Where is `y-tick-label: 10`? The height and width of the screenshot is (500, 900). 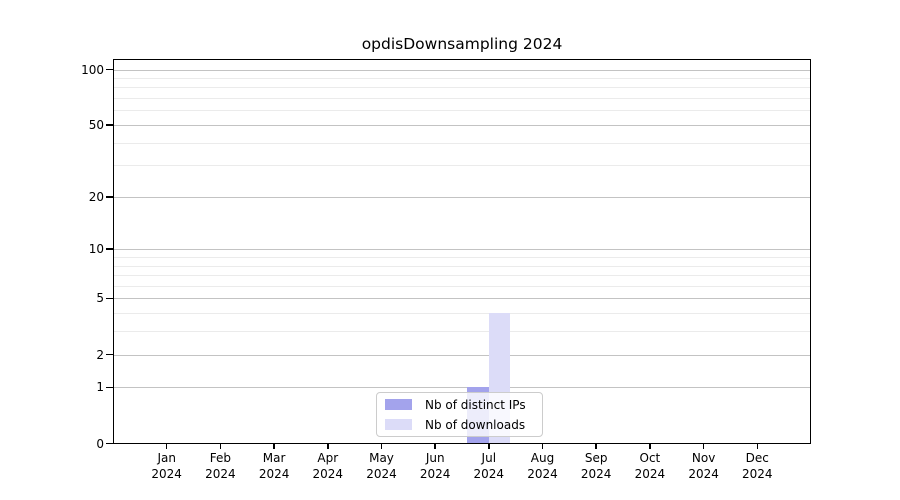
y-tick-label: 10 is located at coordinates (96, 249).